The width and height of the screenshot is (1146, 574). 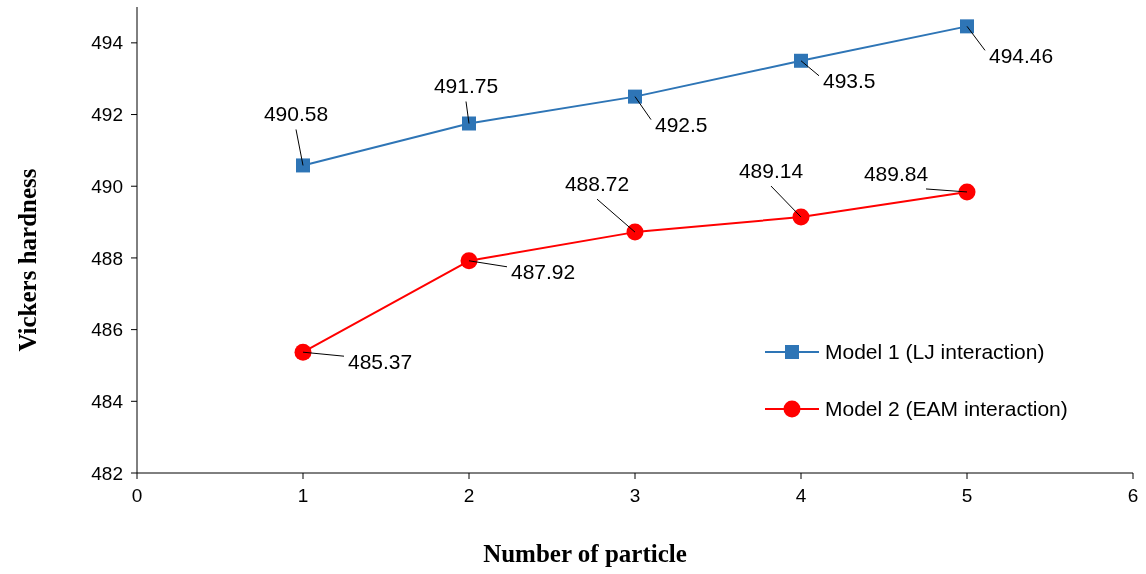 I want to click on x-tick-label: 2, so click(x=469, y=495).